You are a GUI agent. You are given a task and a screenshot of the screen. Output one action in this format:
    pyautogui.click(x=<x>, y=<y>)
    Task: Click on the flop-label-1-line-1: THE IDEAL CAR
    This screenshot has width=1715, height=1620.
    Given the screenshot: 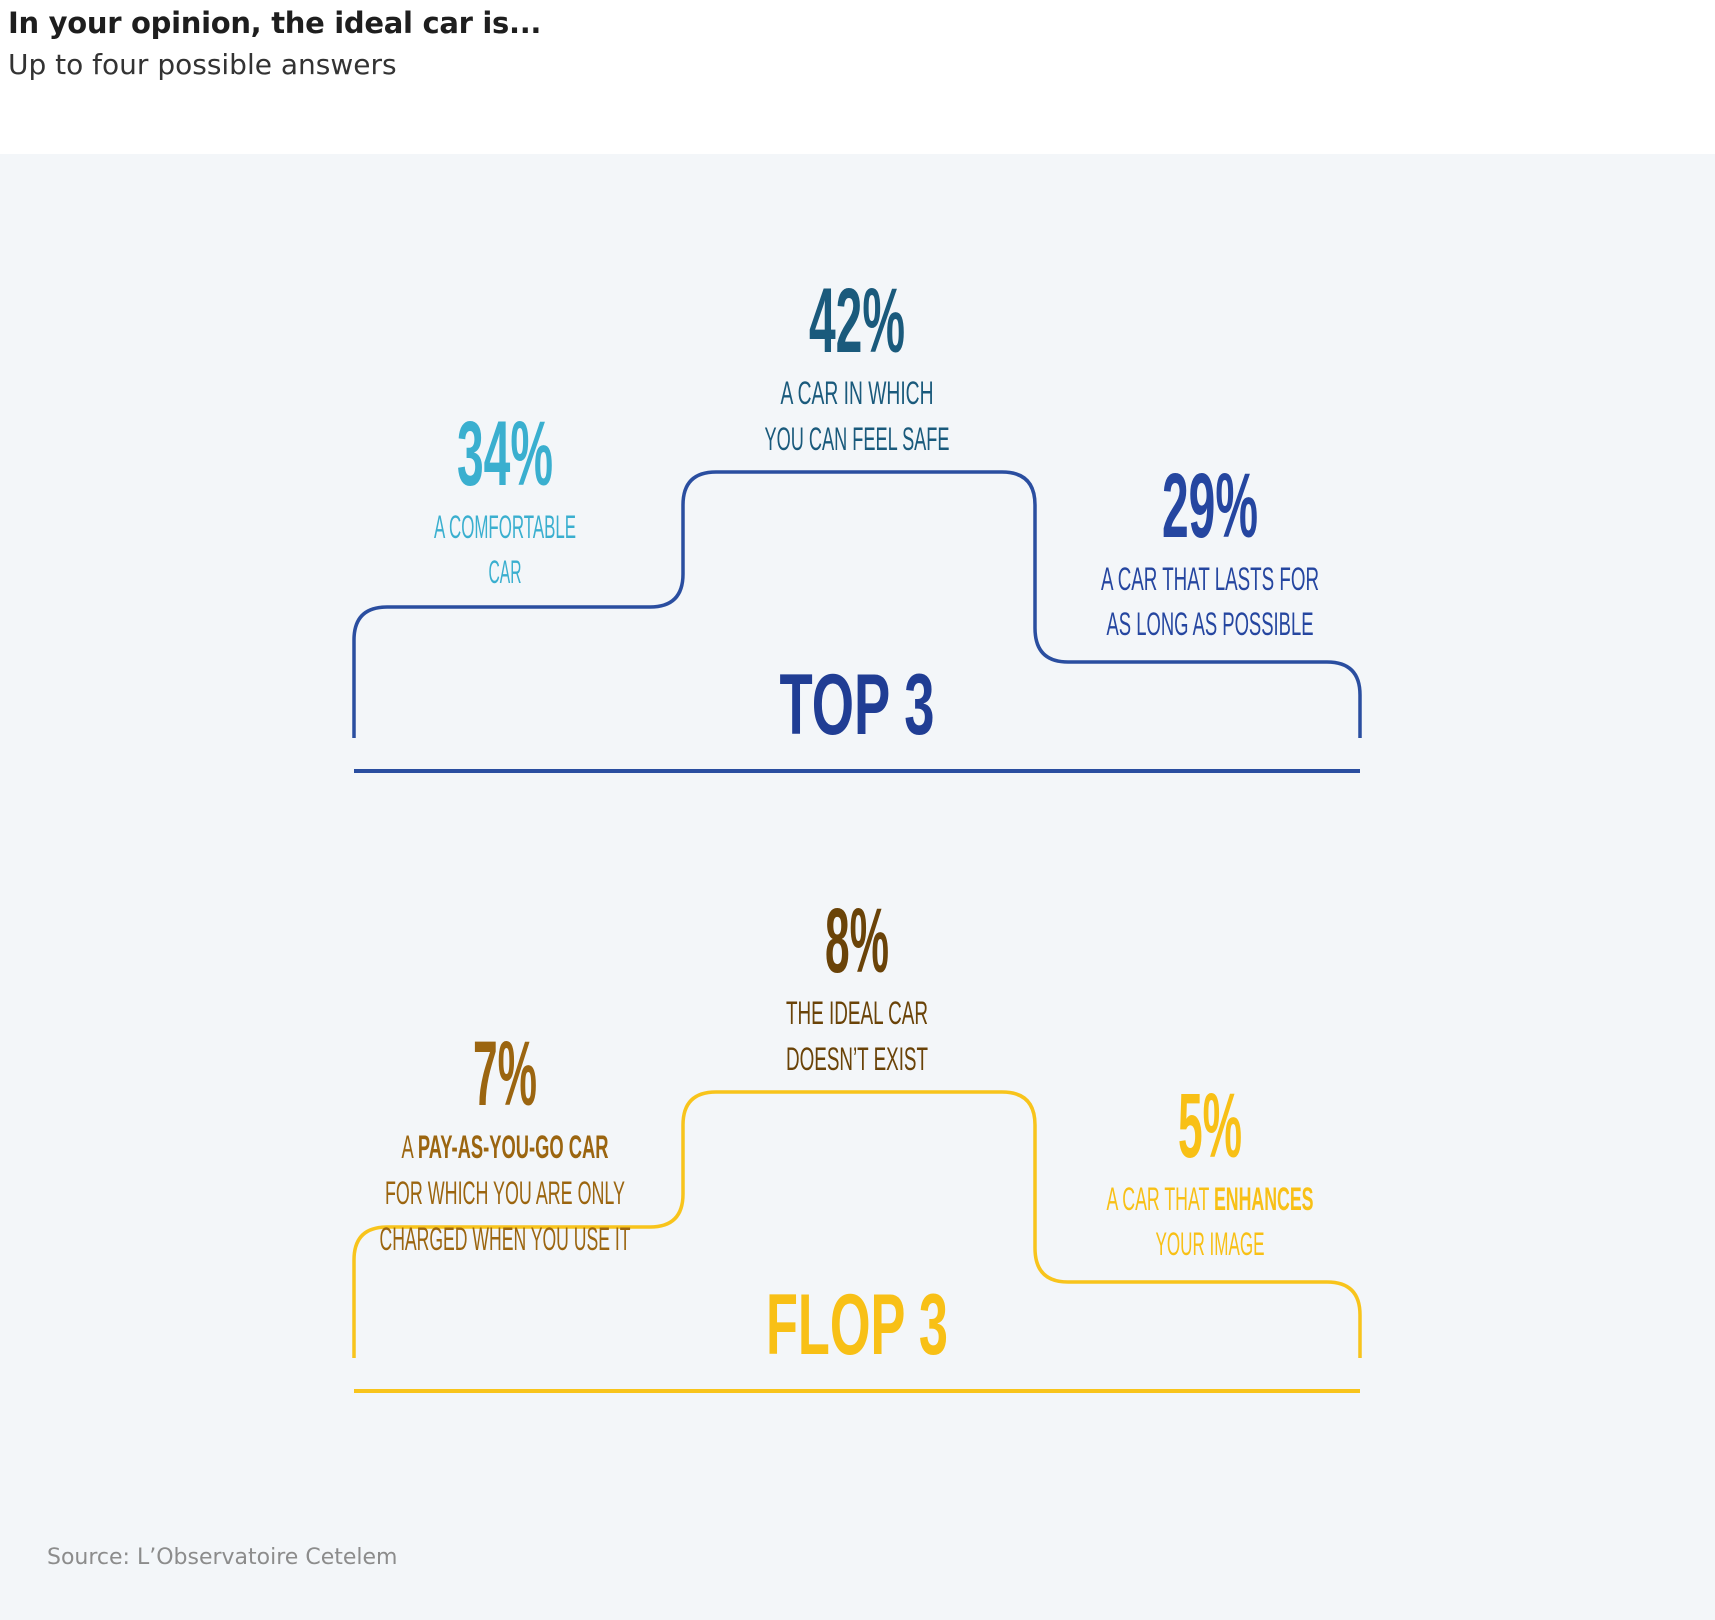 What is the action you would take?
    pyautogui.click(x=857, y=1013)
    